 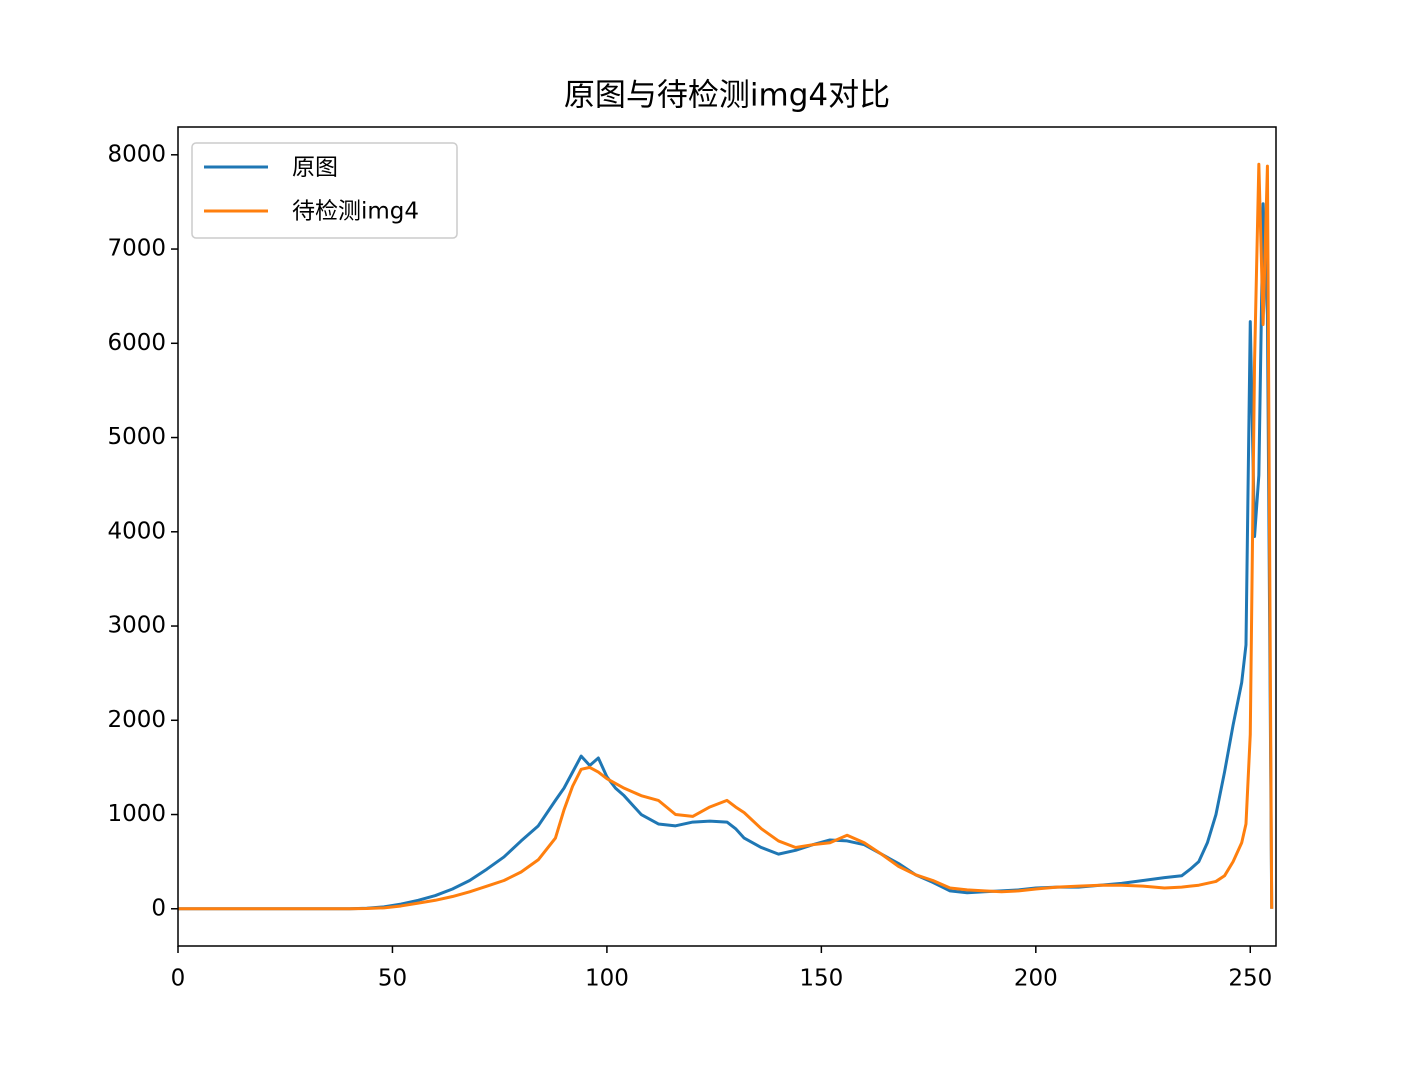 I want to click on x-tick-label: 200, so click(x=1036, y=979).